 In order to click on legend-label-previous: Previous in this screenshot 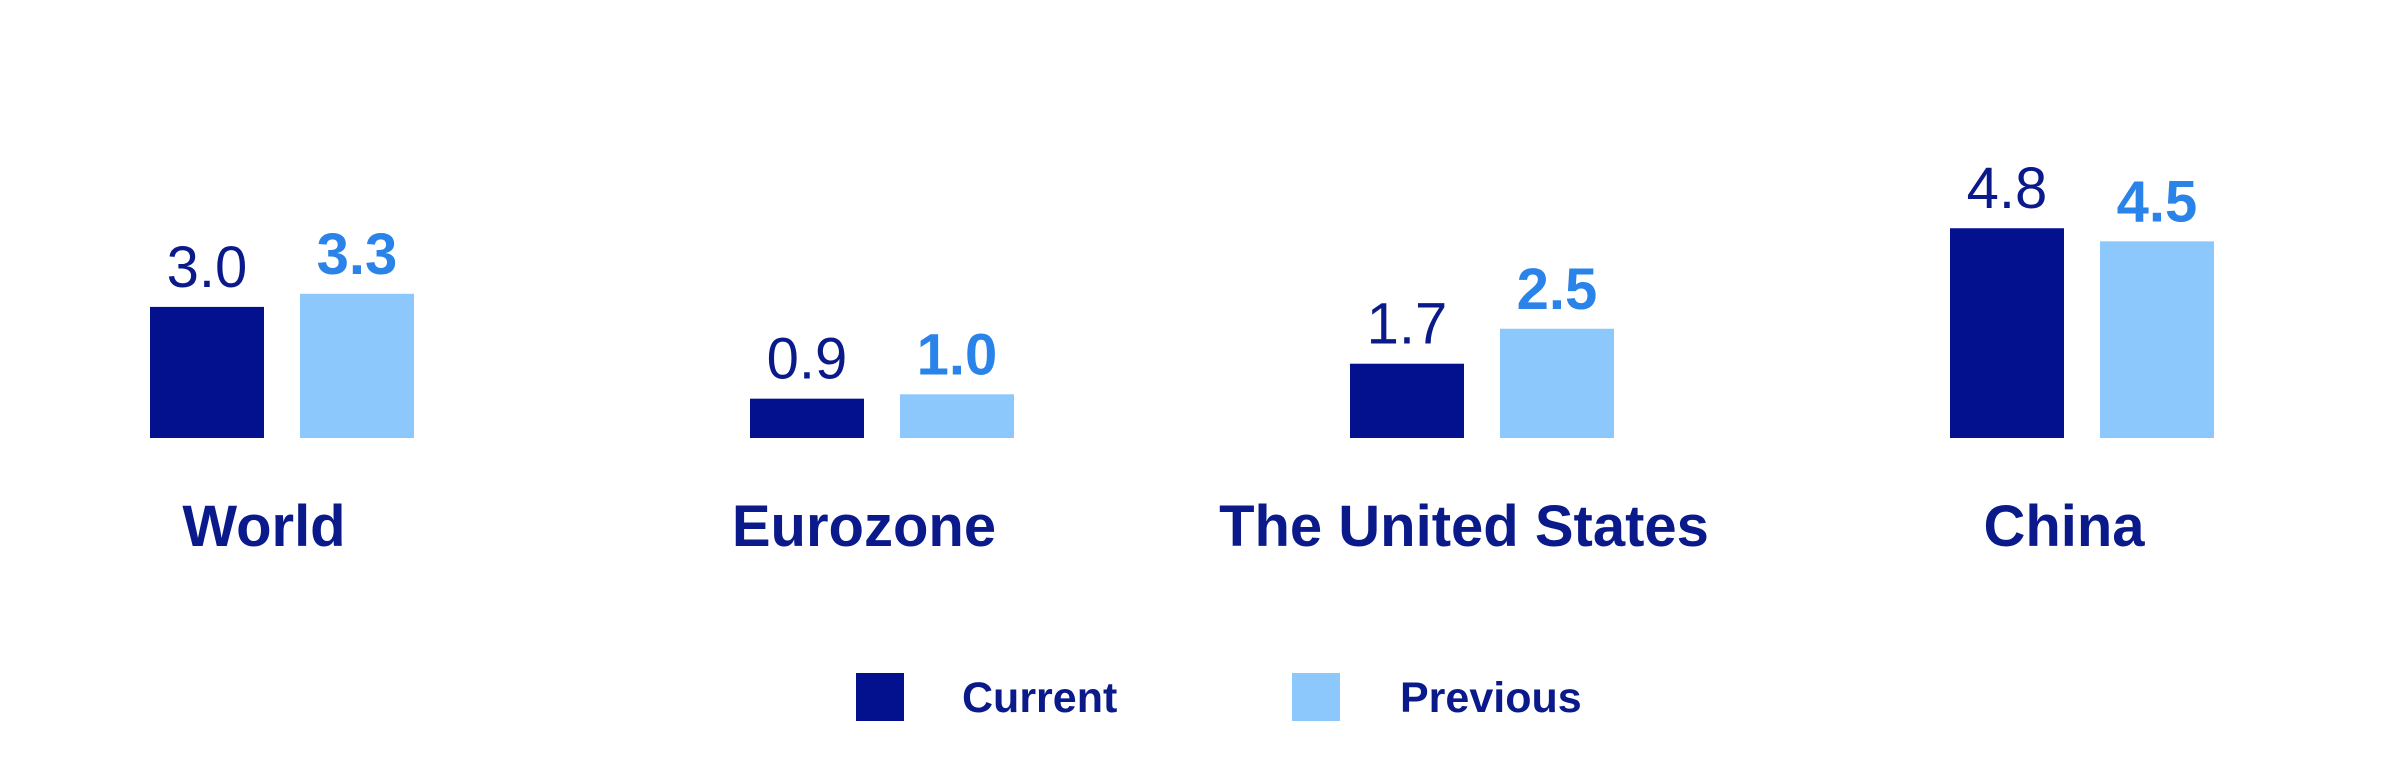, I will do `click(1491, 698)`.